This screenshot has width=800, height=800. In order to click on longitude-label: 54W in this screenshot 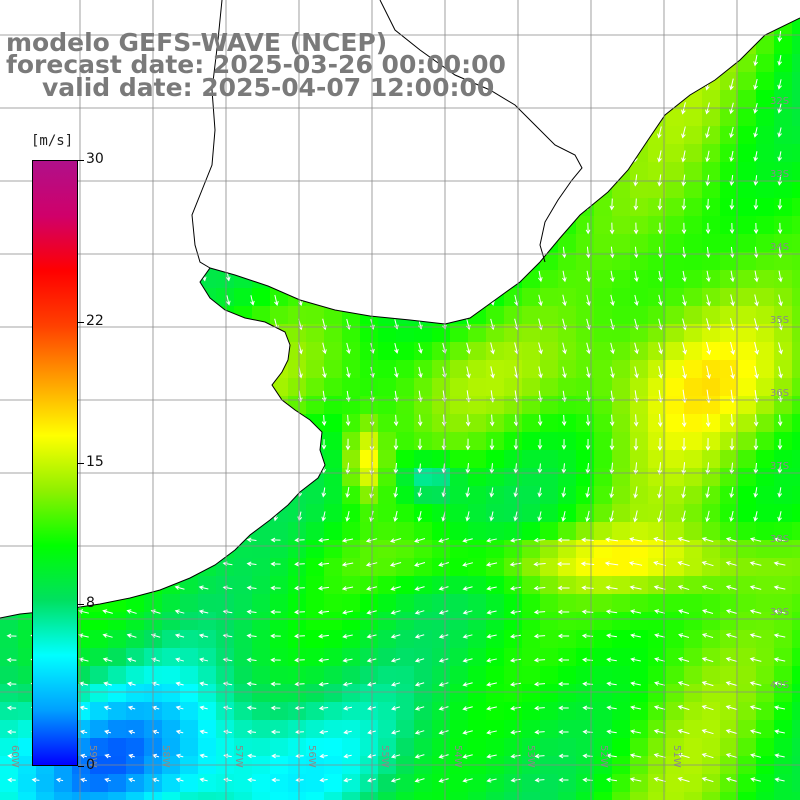, I will do `click(457, 756)`.